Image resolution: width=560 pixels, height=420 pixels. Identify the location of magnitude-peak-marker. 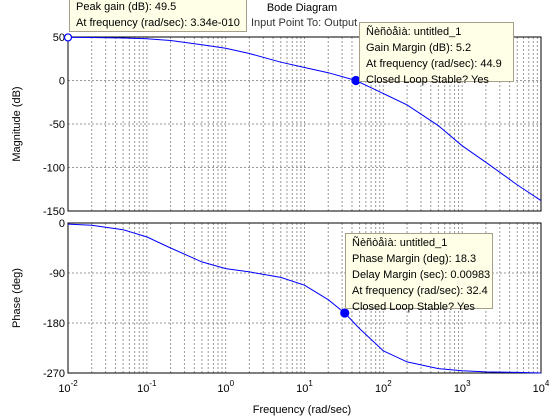
(68, 37).